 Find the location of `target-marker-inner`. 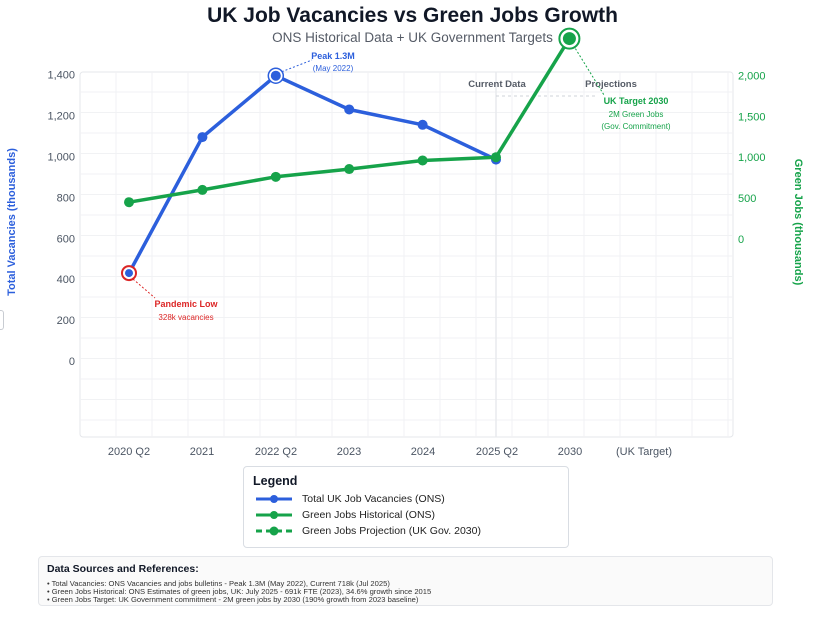

target-marker-inner is located at coordinates (569, 39).